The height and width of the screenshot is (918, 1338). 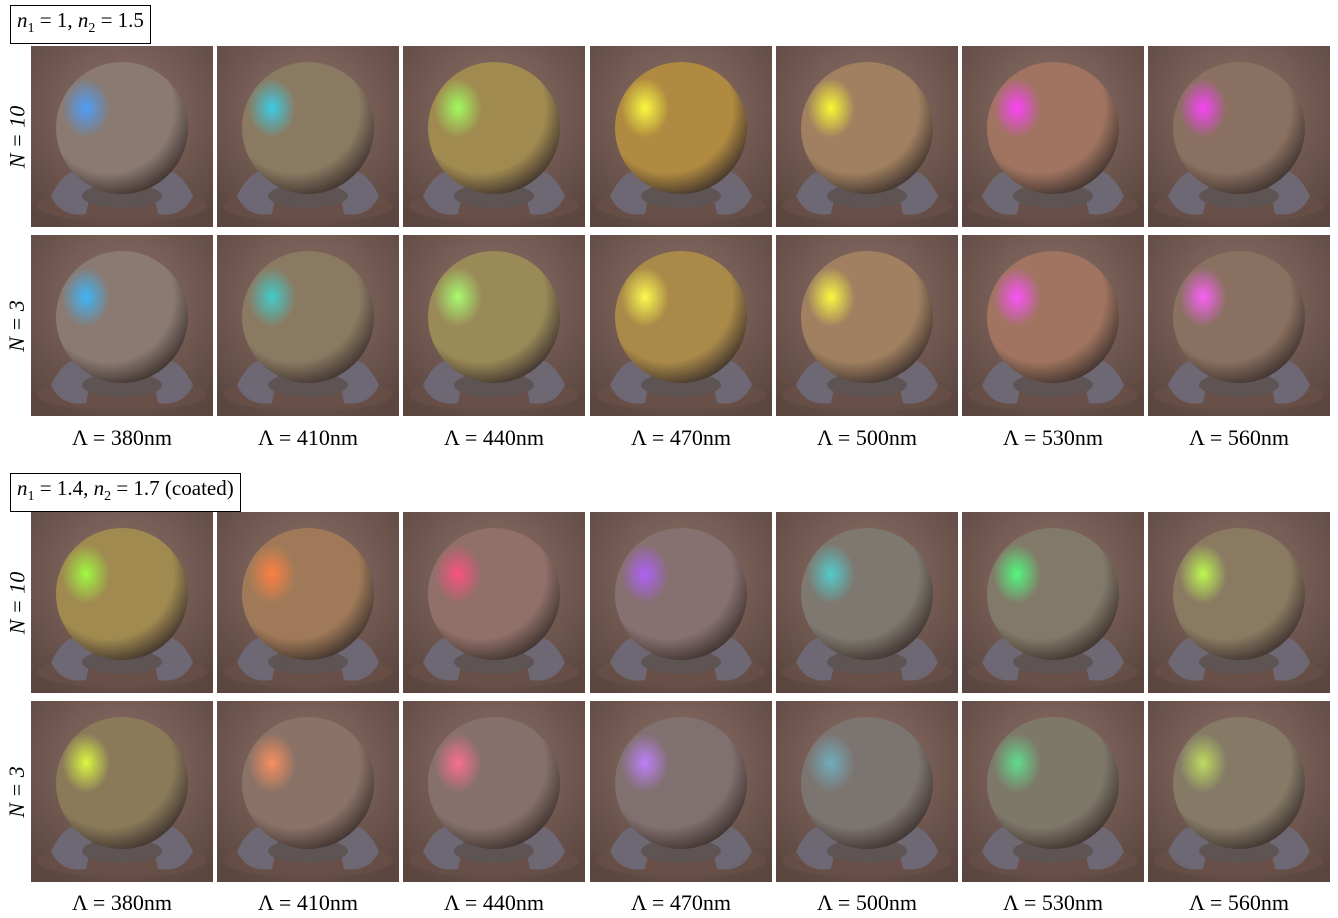 I want to click on panel-title: n1 = 1.4, n2 = 1.7 (coated), so click(x=125, y=493).